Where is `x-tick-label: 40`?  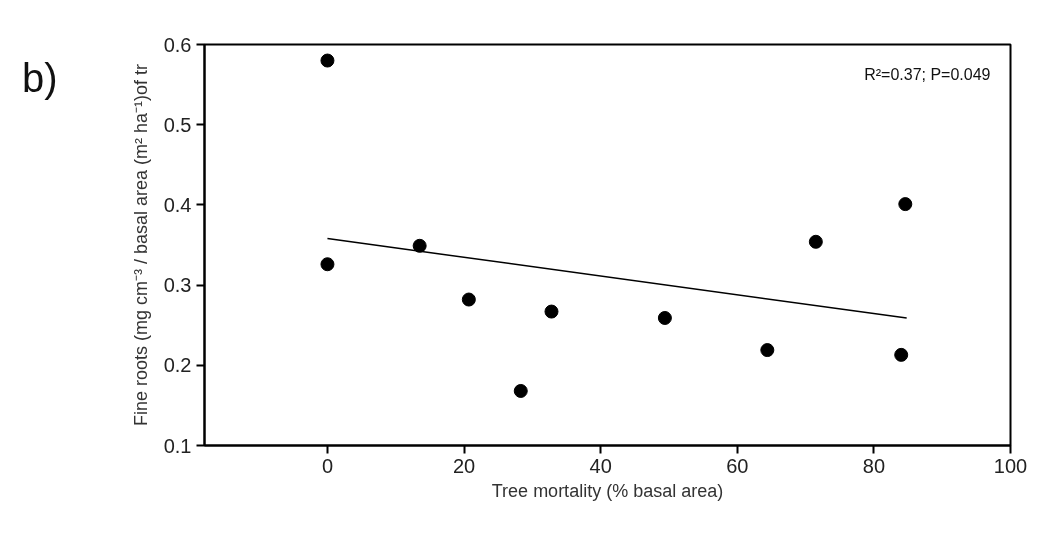 x-tick-label: 40 is located at coordinates (600, 465).